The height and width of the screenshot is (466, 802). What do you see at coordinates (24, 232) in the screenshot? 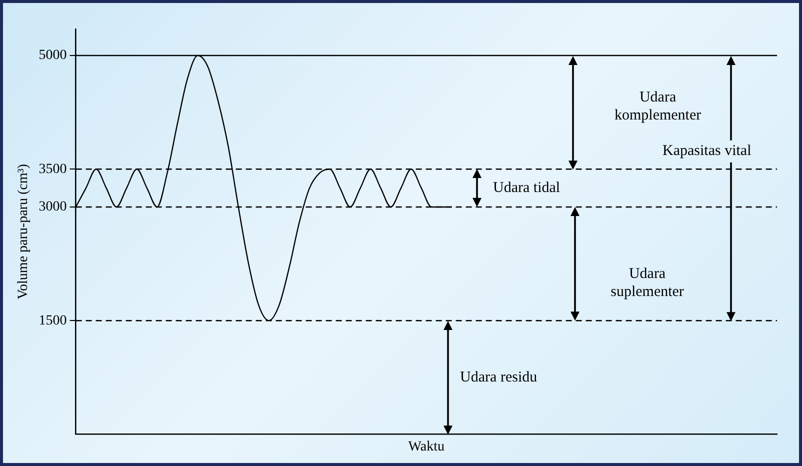
I see `y-axis-title: Volume paru-paru (cm³)` at bounding box center [24, 232].